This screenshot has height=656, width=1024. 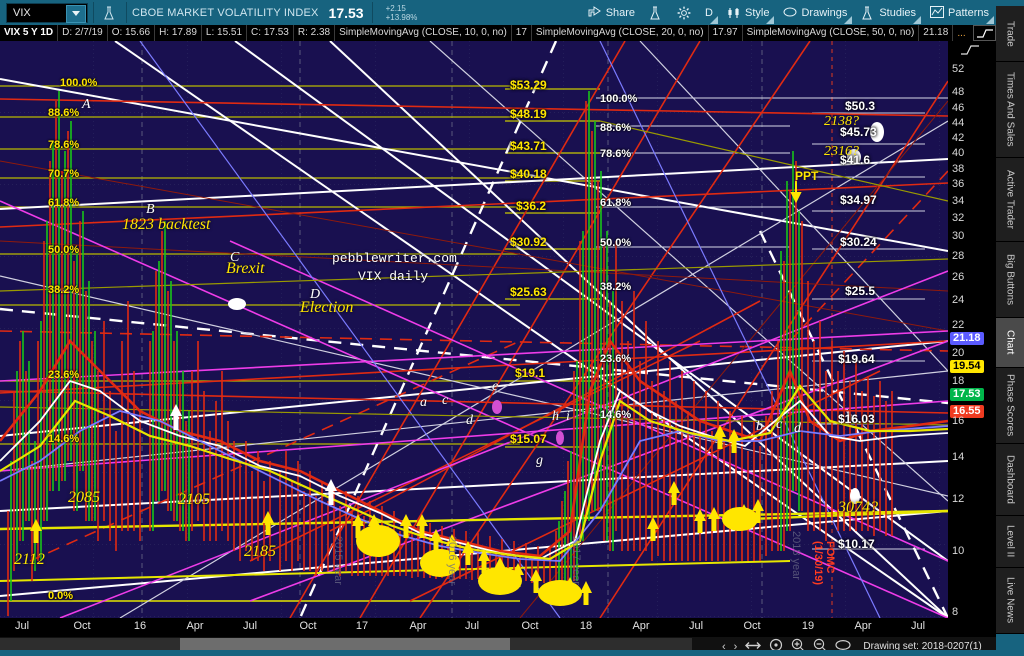 I want to click on flask-glyph, so click(x=110, y=13).